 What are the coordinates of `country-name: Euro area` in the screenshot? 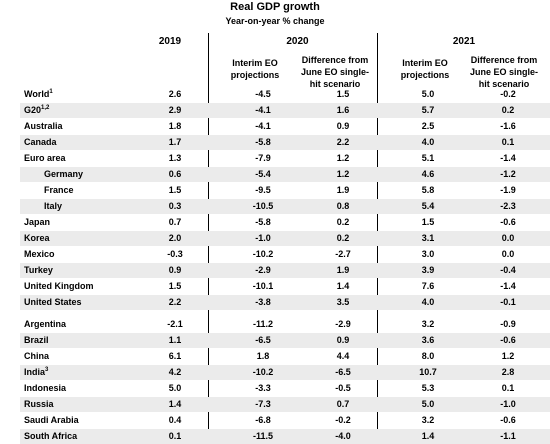 It's located at (45, 158).